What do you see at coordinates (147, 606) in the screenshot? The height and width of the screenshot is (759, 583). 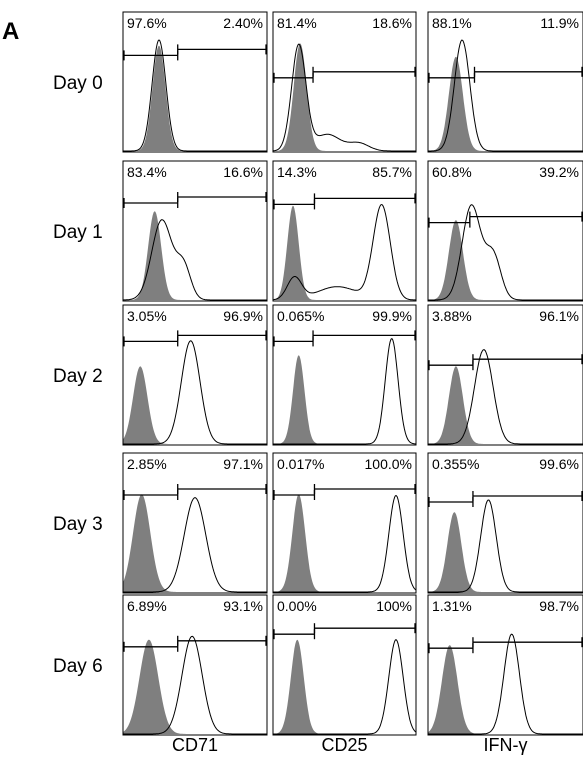 I see `negative-percent-label: 6.89%` at bounding box center [147, 606].